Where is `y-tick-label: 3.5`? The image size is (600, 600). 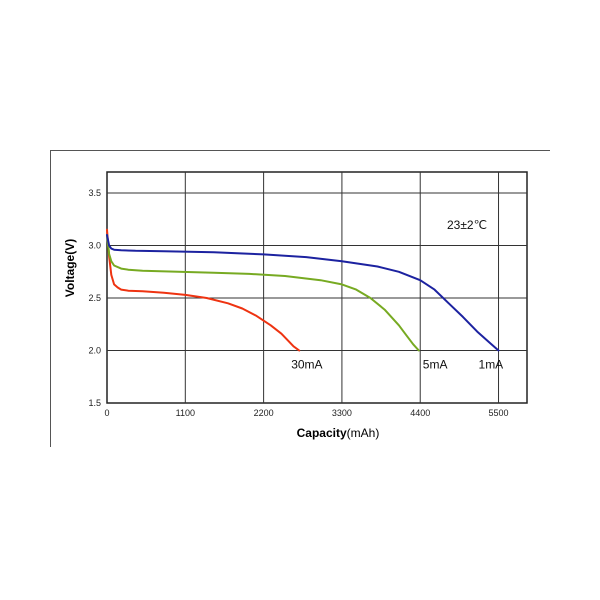 y-tick-label: 3.5 is located at coordinates (94, 193).